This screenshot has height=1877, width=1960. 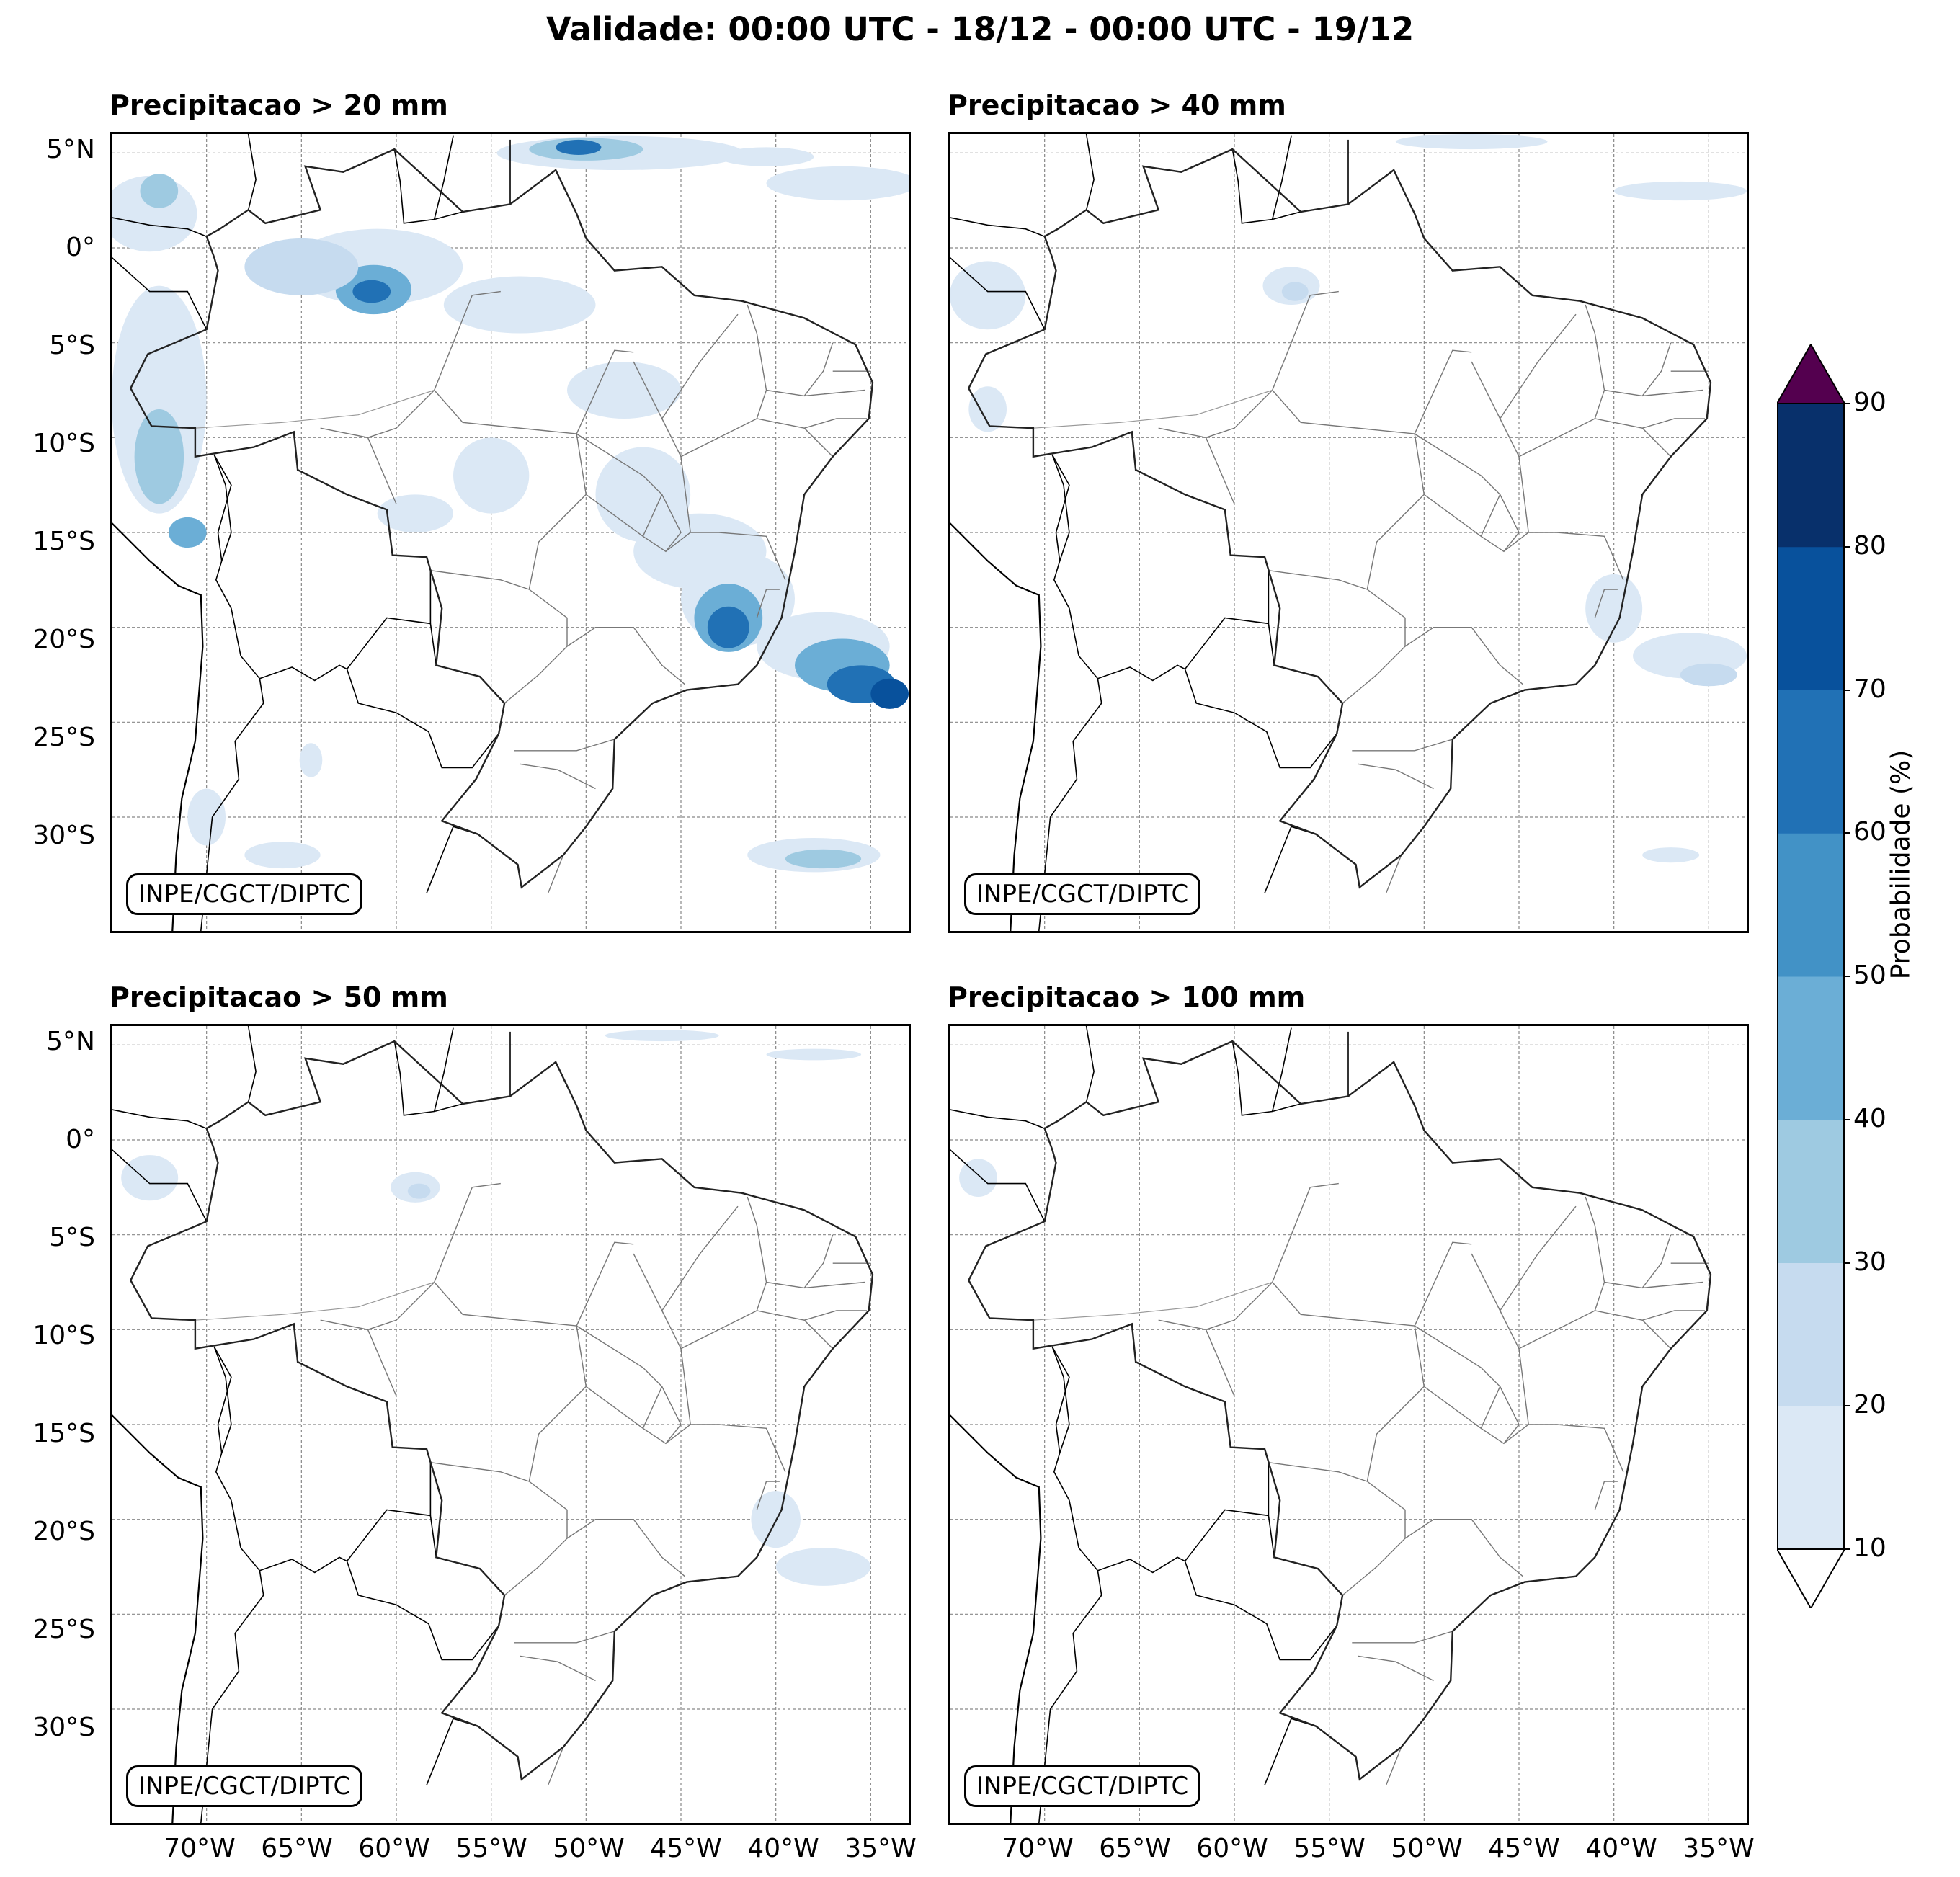 I want to click on colorbar-tick-label: 60, so click(x=1869, y=832).